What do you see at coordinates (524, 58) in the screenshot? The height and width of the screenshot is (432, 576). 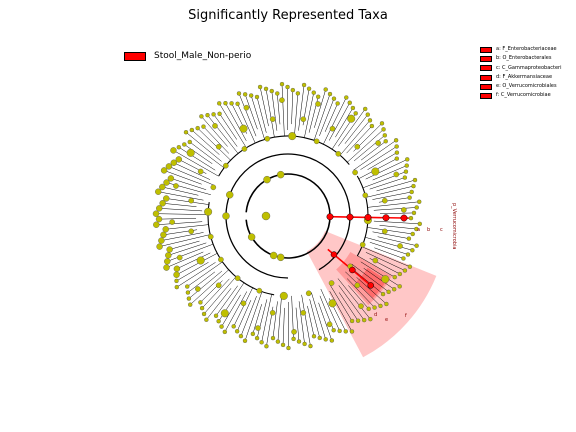 I see `taxa-key-text: b: O_Enterobacterales` at bounding box center [524, 58].